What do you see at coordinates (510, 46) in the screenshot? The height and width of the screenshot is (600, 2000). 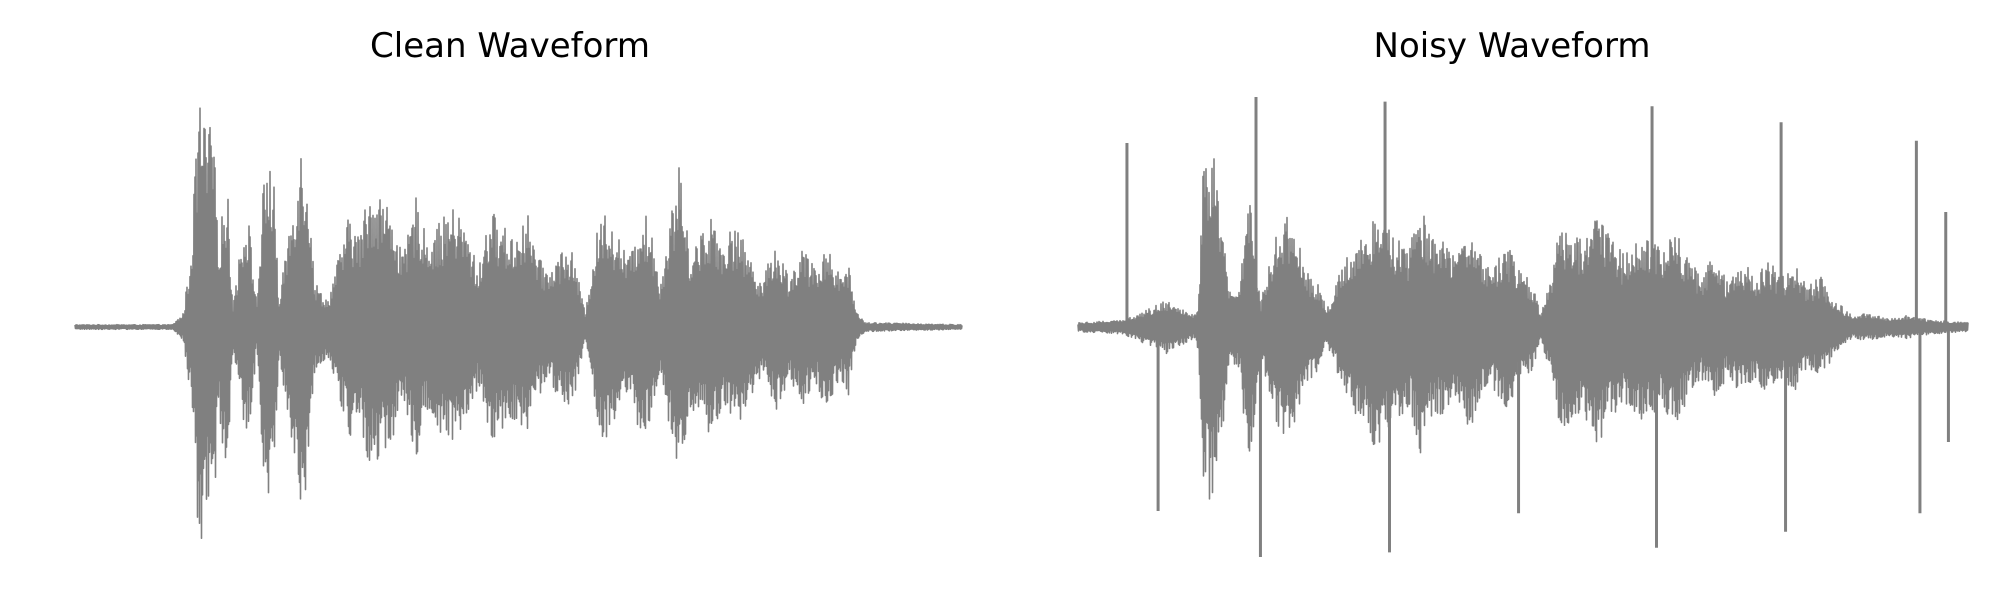 I see `clean-waveform-title: Clean Waveform` at bounding box center [510, 46].